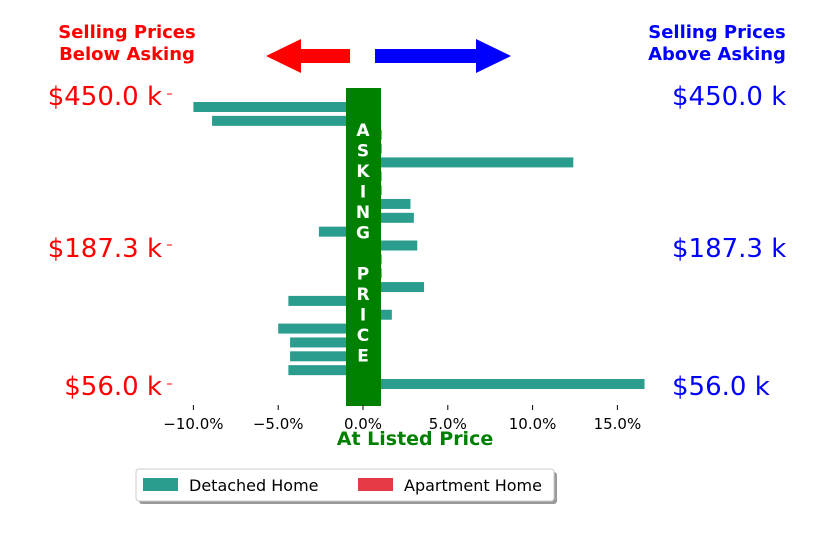 The width and height of the screenshot is (834, 541). I want to click on x-tick-label-4: 10.0%, so click(533, 424).